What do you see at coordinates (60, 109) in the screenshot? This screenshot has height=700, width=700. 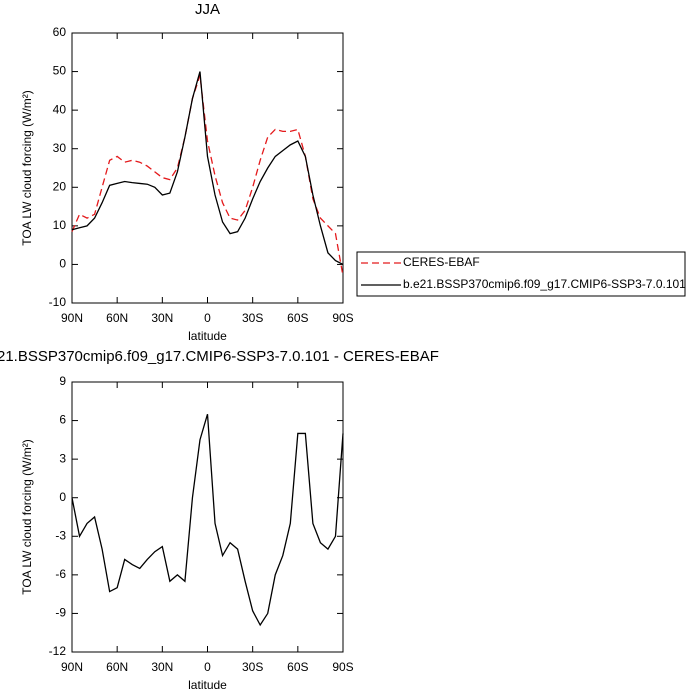 I see `y-tick-label: 40` at bounding box center [60, 109].